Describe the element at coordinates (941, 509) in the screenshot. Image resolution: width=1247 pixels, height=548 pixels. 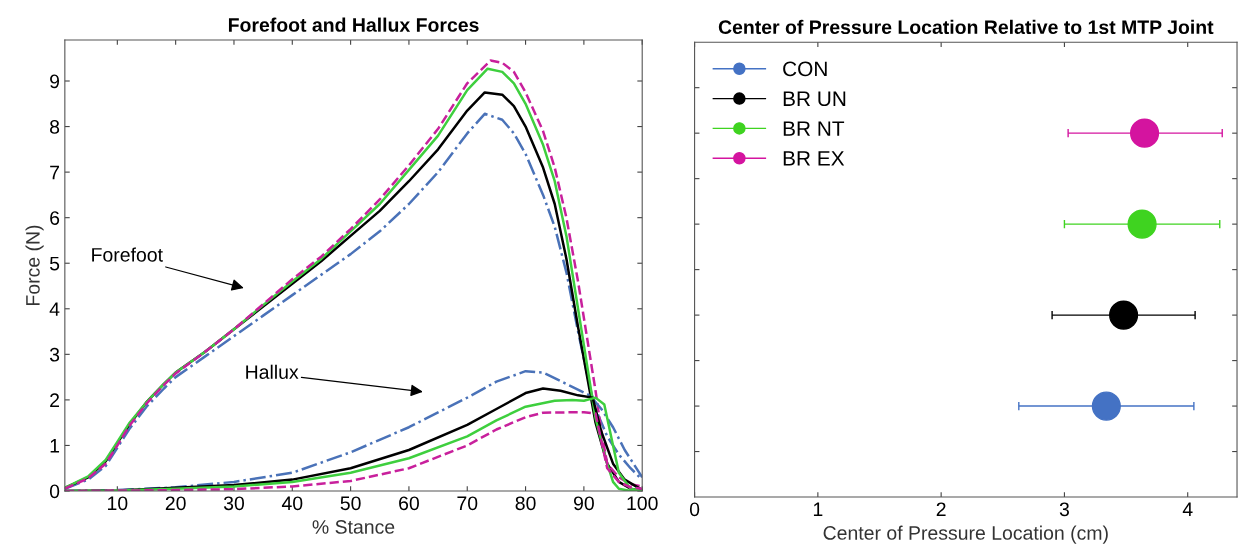
I see `x-tick-label: 2` at that location.